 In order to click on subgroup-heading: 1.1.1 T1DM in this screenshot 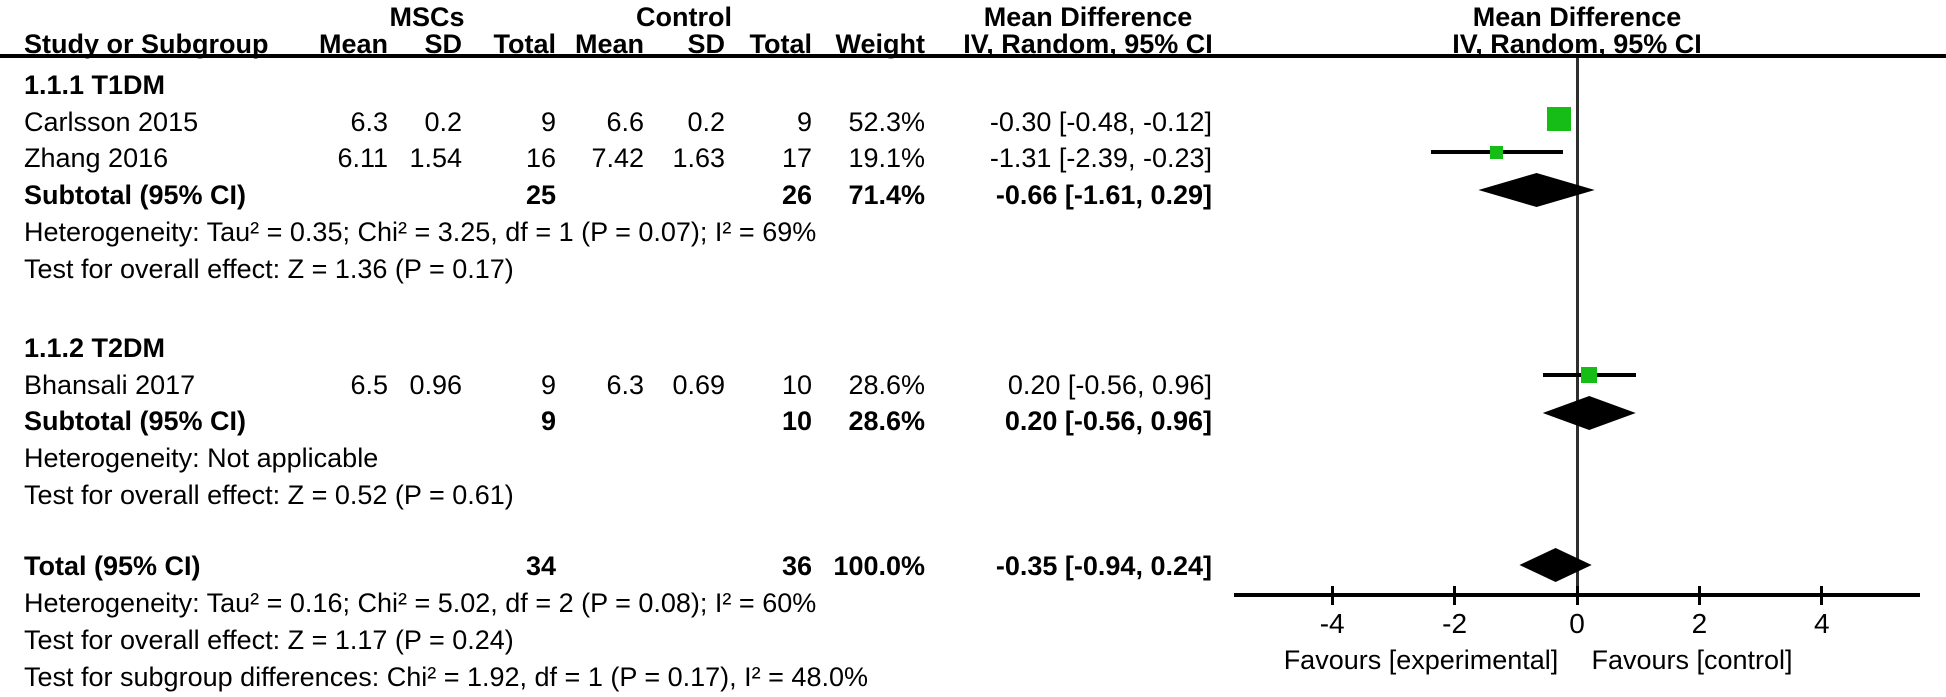, I will do `click(95, 85)`.